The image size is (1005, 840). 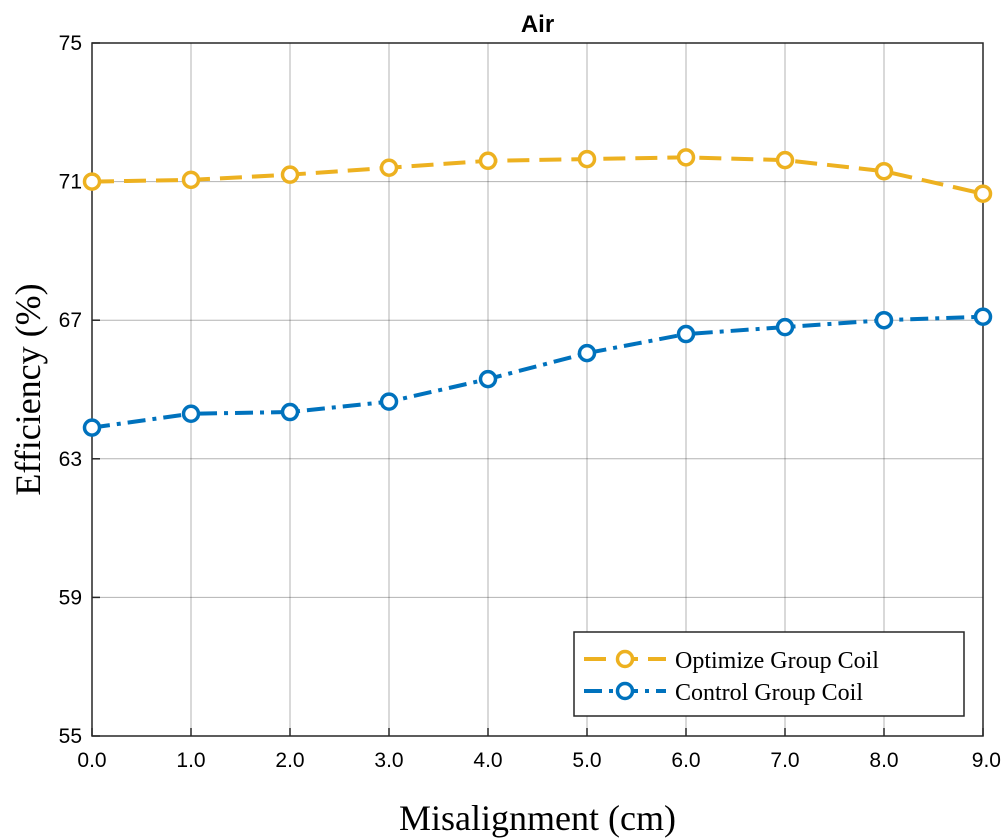 I want to click on legend: Optimize Group Coil Control Group Coil, so click(x=769, y=674).